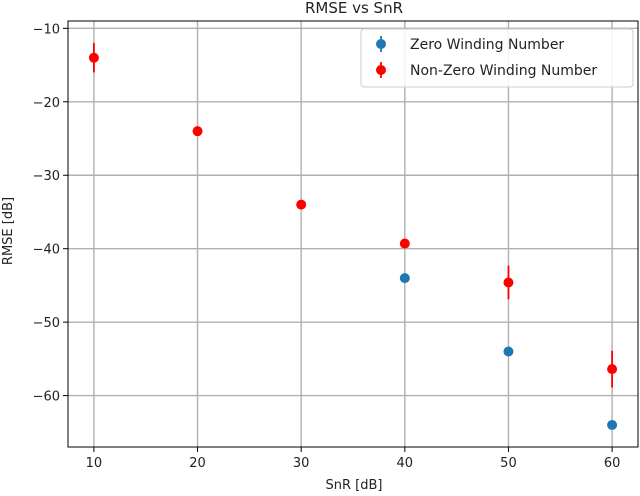  Describe the element at coordinates (46, 323) in the screenshot. I see `y-tick-label: −50` at that location.